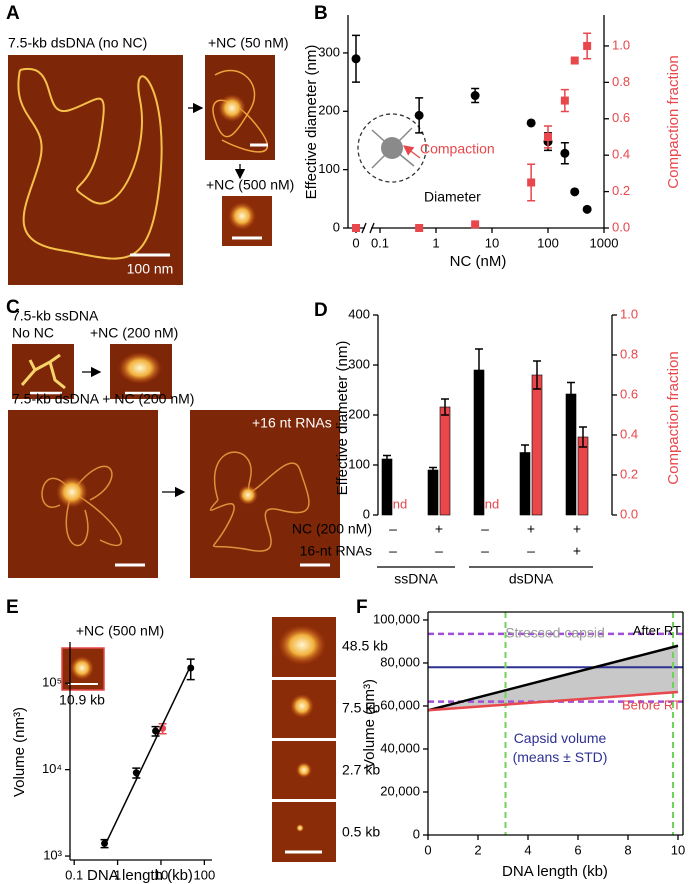  I want to click on x-tick-label: 1000, so click(604, 242).